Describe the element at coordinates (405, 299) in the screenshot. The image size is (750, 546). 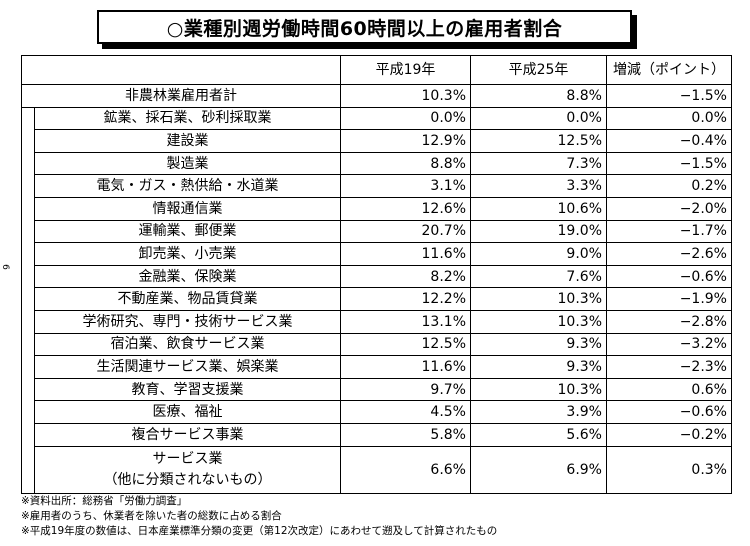
I see `value-h19: 12.2%` at that location.